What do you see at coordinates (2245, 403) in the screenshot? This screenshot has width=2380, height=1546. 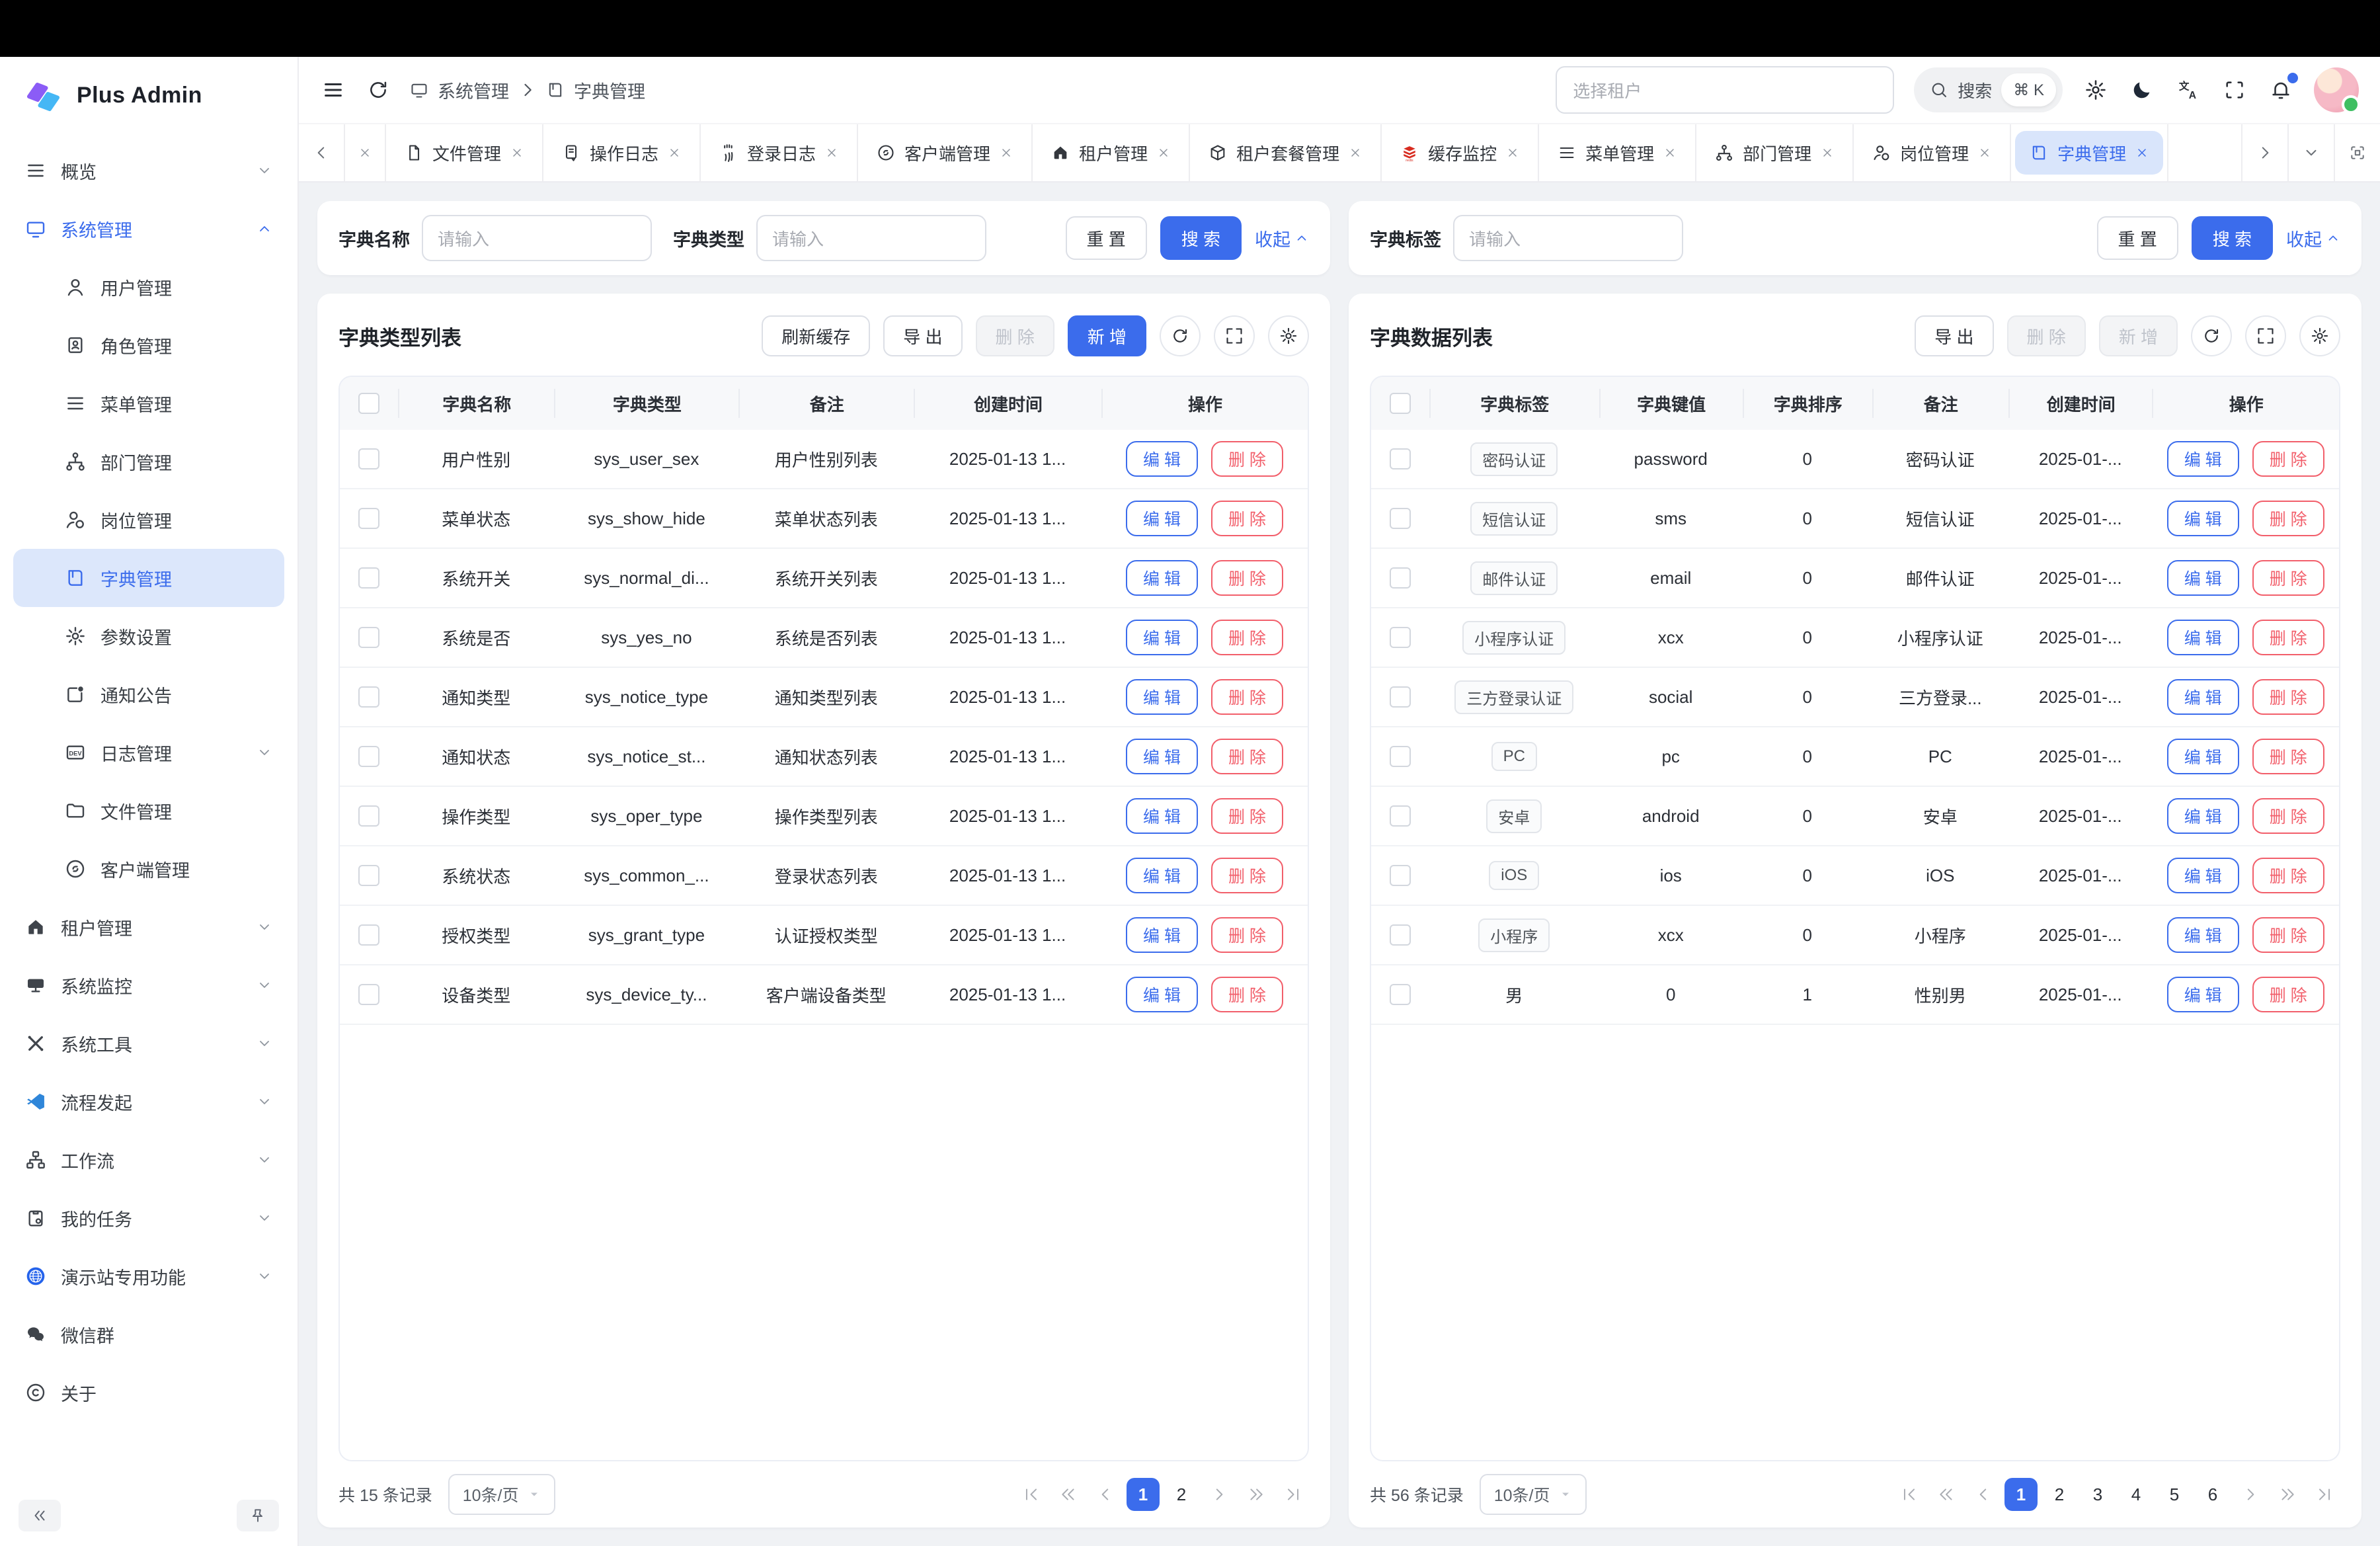 I see `column-header: 操作` at bounding box center [2245, 403].